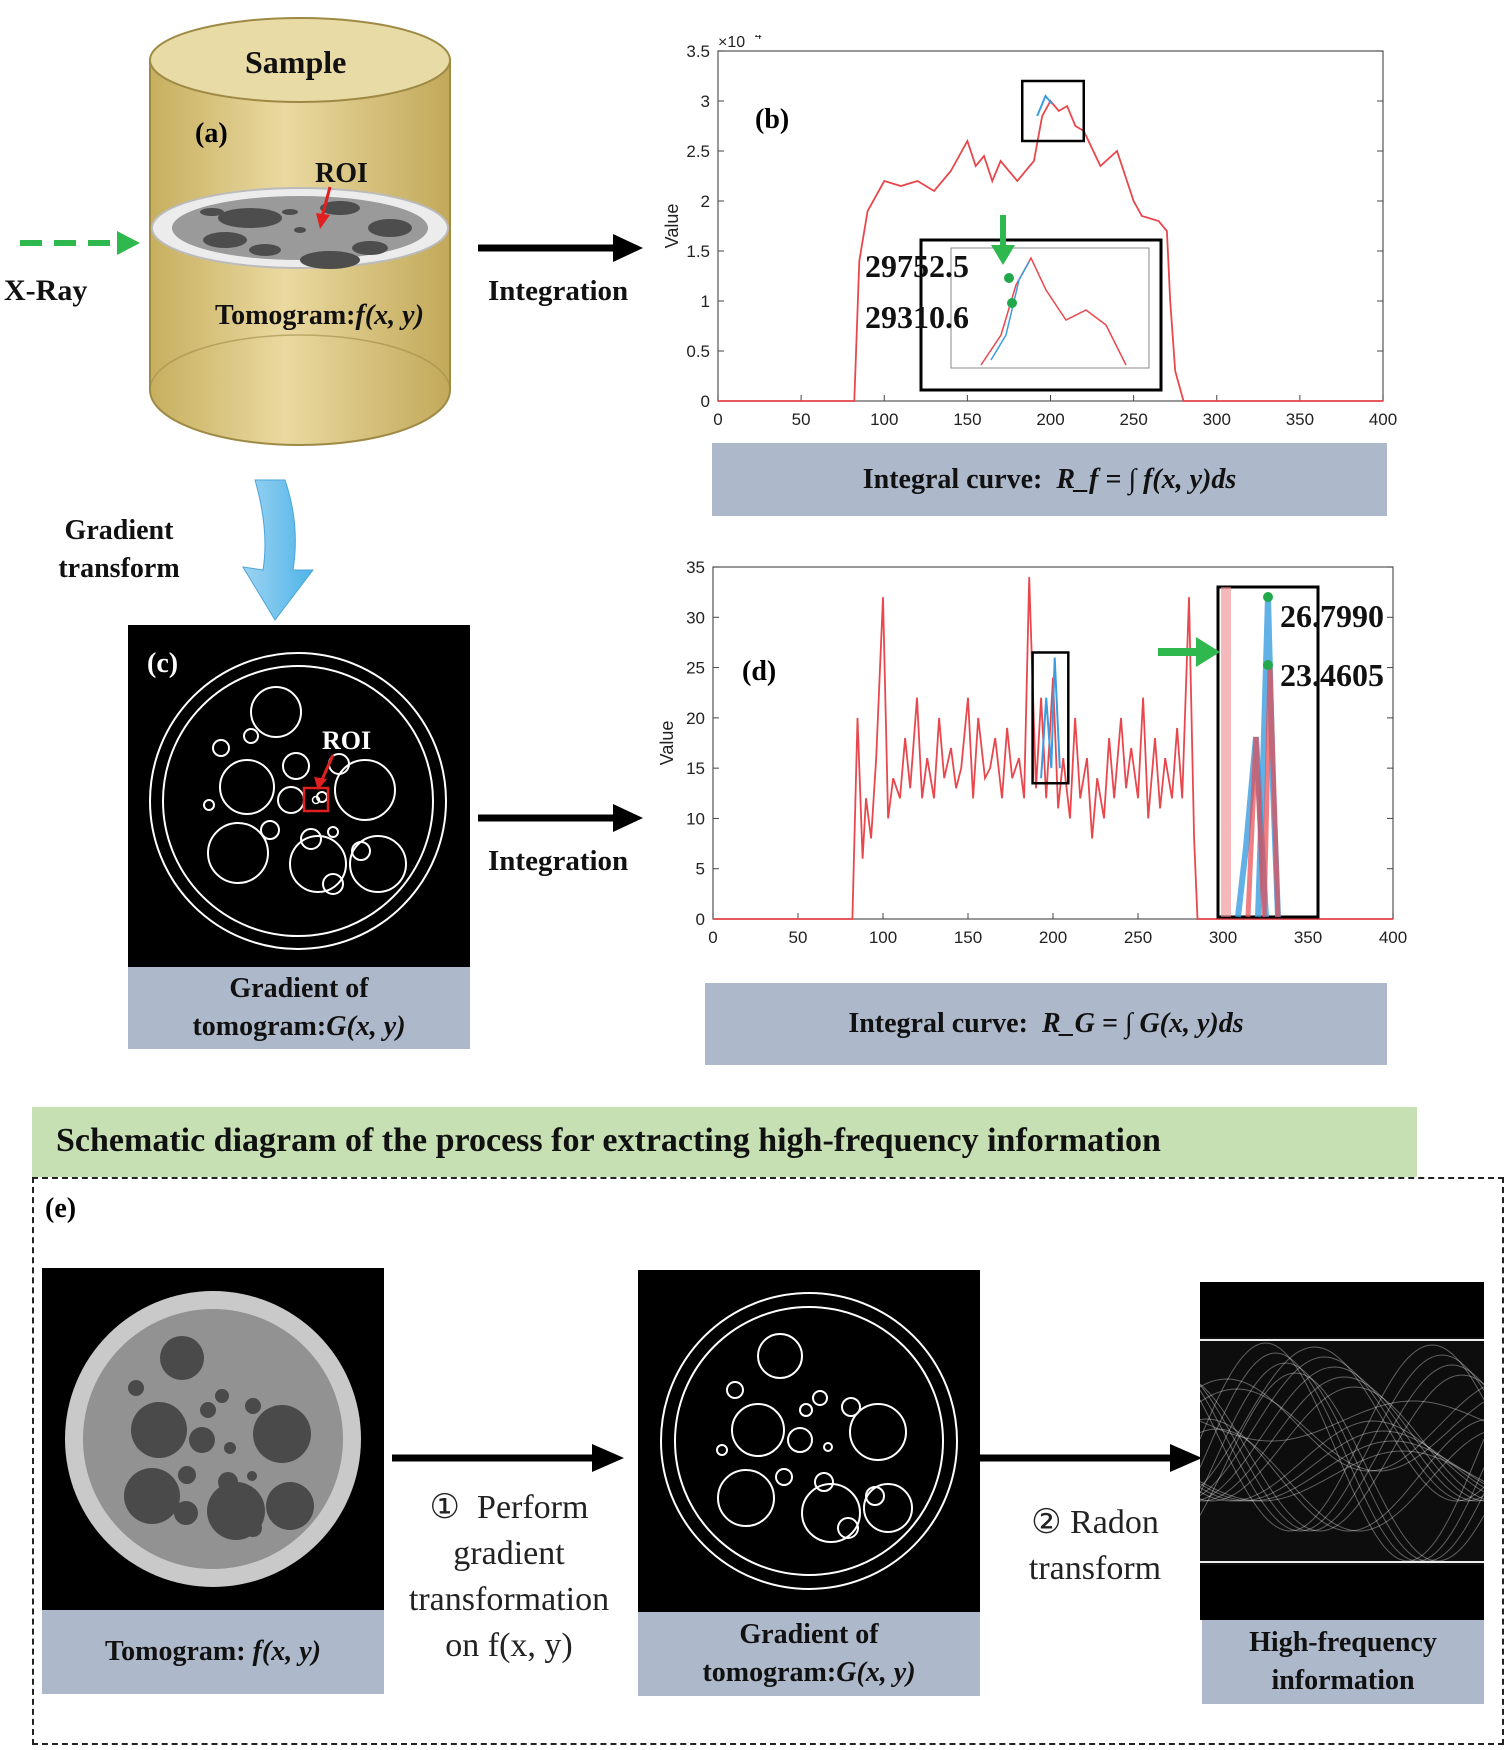 The height and width of the screenshot is (1750, 1510). I want to click on y-tick-label: 1.5, so click(698, 251).